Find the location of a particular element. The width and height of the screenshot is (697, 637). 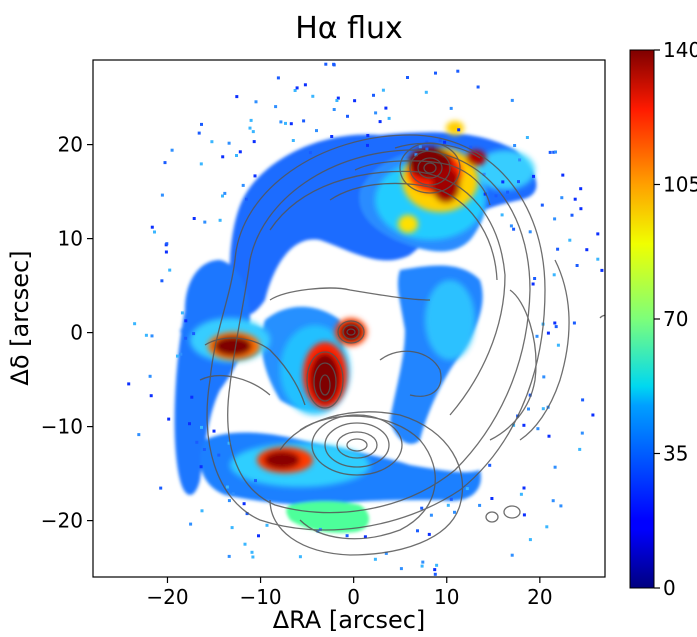

x-tick-label: 10 is located at coordinates (446, 597).